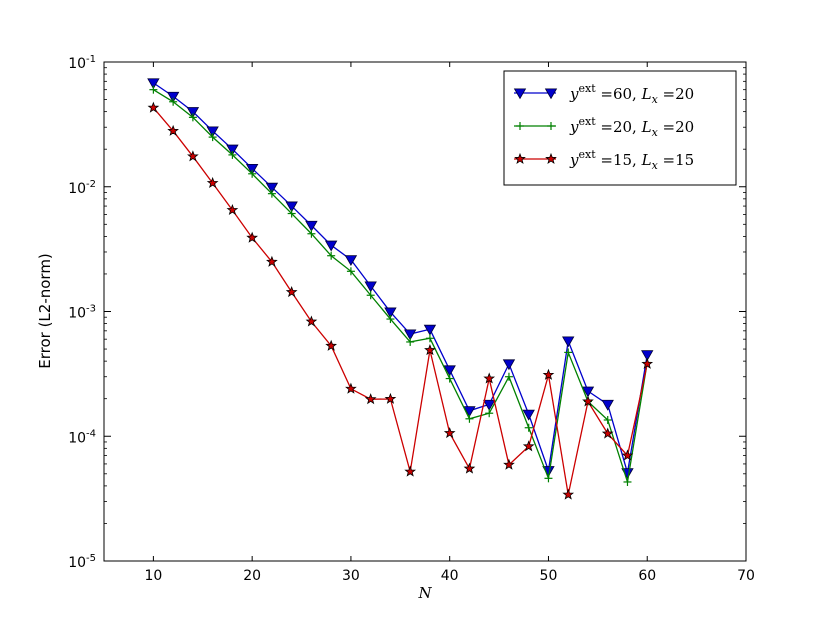  Describe the element at coordinates (82, 313) in the screenshot. I see `y-tick-label: 10⁻³` at that location.